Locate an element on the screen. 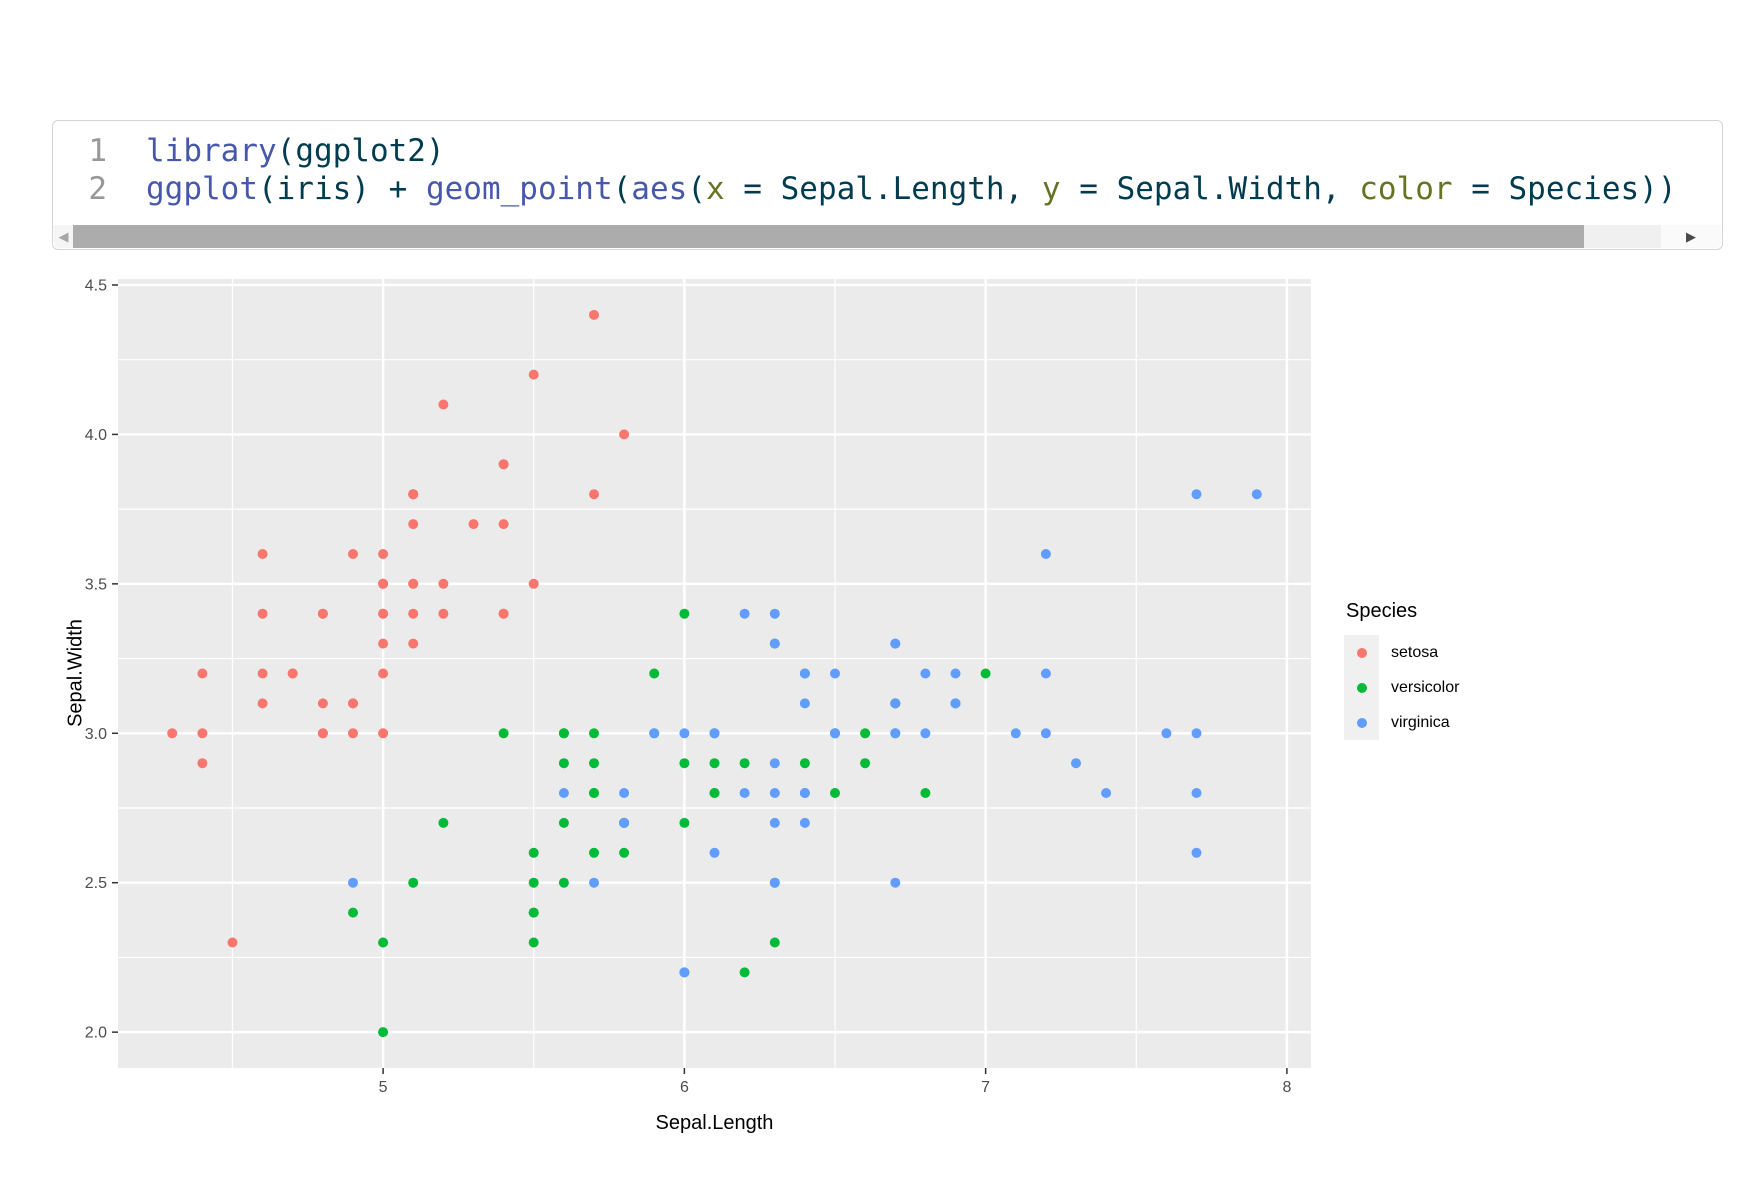 This screenshot has width=1743, height=1204. x-tick-label: 6 is located at coordinates (684, 1087).